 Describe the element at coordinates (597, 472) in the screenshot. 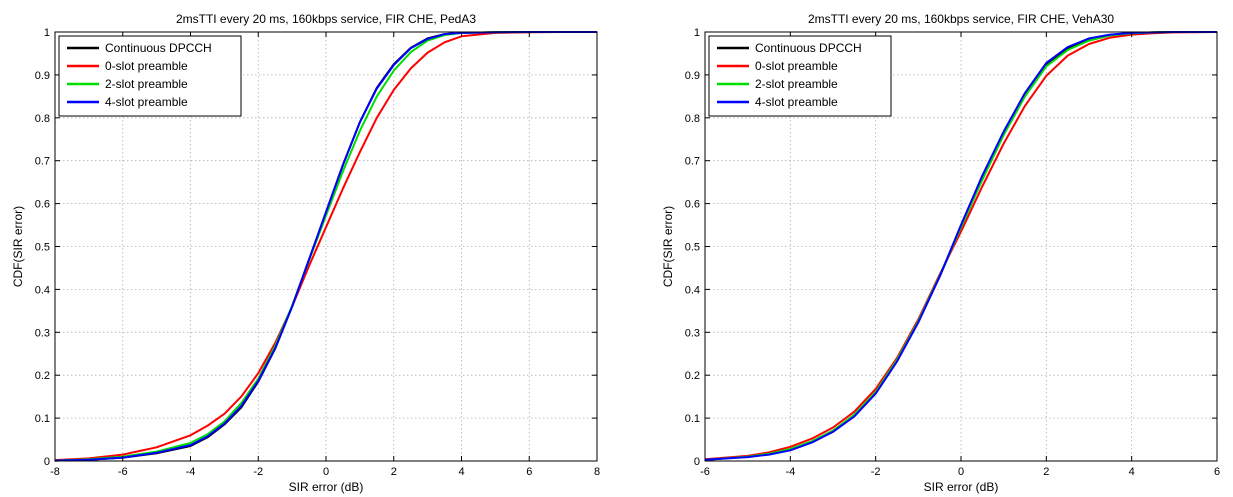

I see `x-tick-label: 8` at that location.